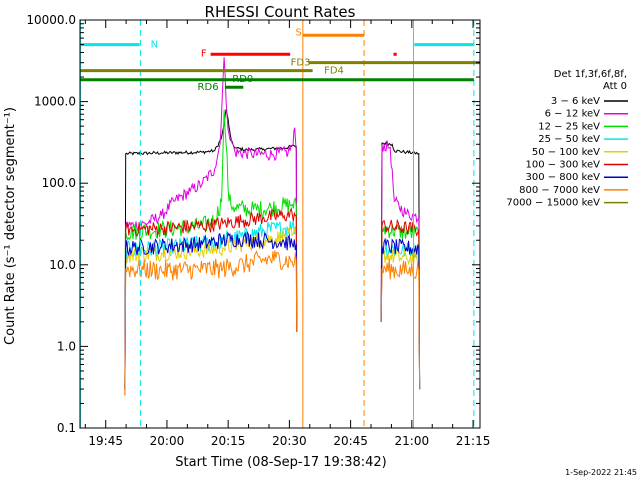  Describe the element at coordinates (154, 45) in the screenshot. I see `interval-bar-label-0: N` at that location.